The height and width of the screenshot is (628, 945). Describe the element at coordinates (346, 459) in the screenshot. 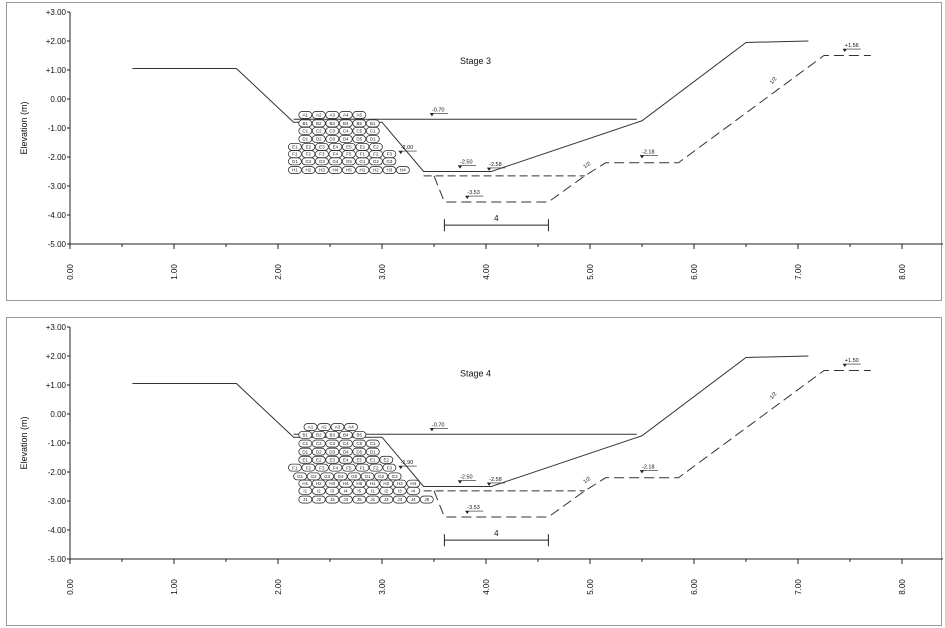

I see `rock-block-code: E4` at that location.